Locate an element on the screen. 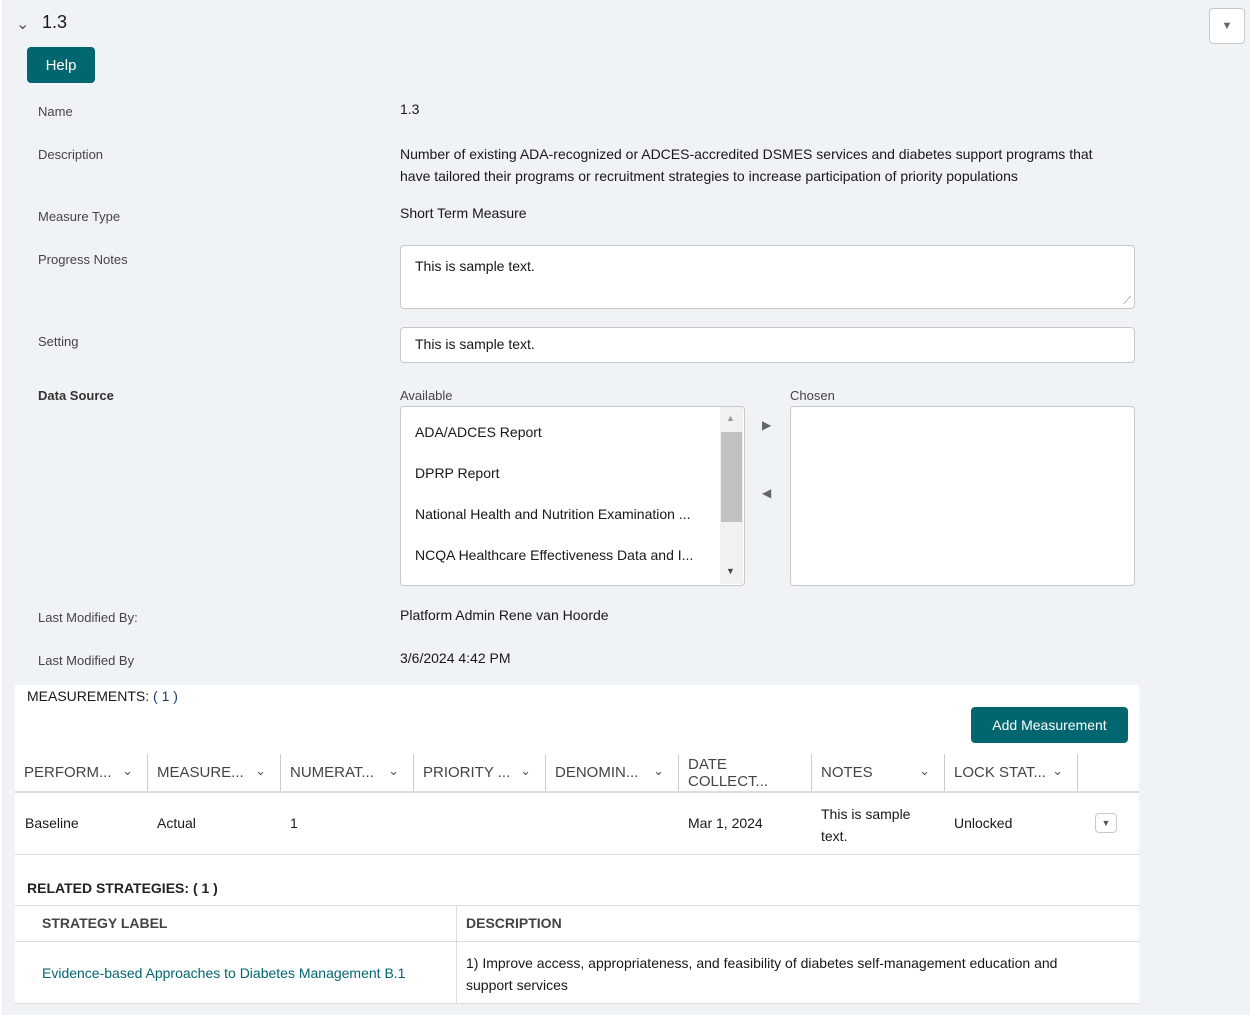 The width and height of the screenshot is (1252, 1015). move-left-icon: ◀ is located at coordinates (767, 493).